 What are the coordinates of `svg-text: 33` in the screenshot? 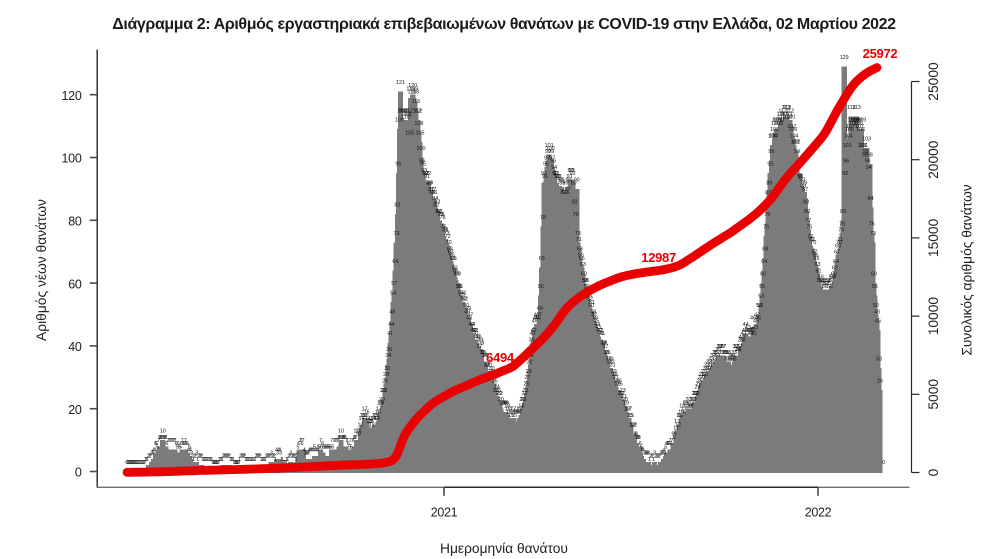 It's located at (611, 359).